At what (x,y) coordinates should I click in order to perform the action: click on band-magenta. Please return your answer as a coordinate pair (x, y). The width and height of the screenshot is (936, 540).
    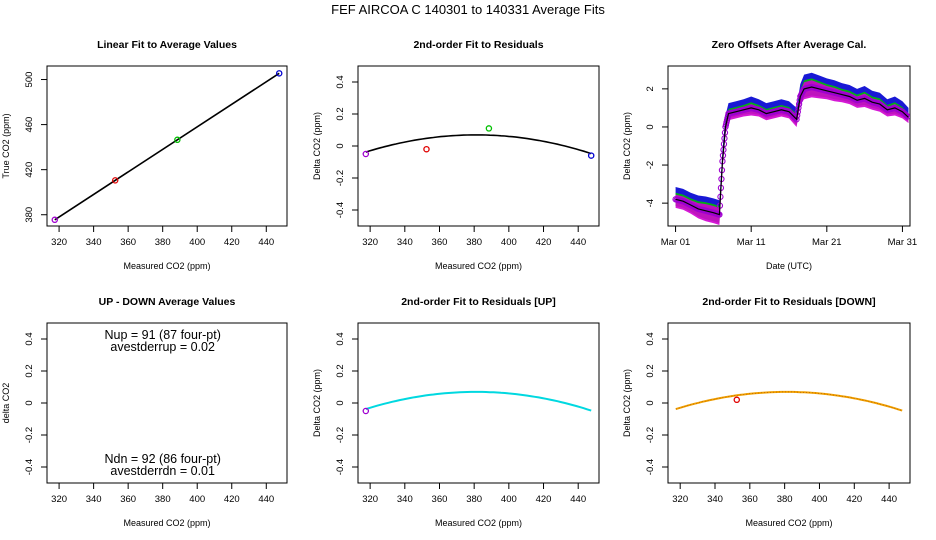
    Looking at the image, I should click on (792, 152).